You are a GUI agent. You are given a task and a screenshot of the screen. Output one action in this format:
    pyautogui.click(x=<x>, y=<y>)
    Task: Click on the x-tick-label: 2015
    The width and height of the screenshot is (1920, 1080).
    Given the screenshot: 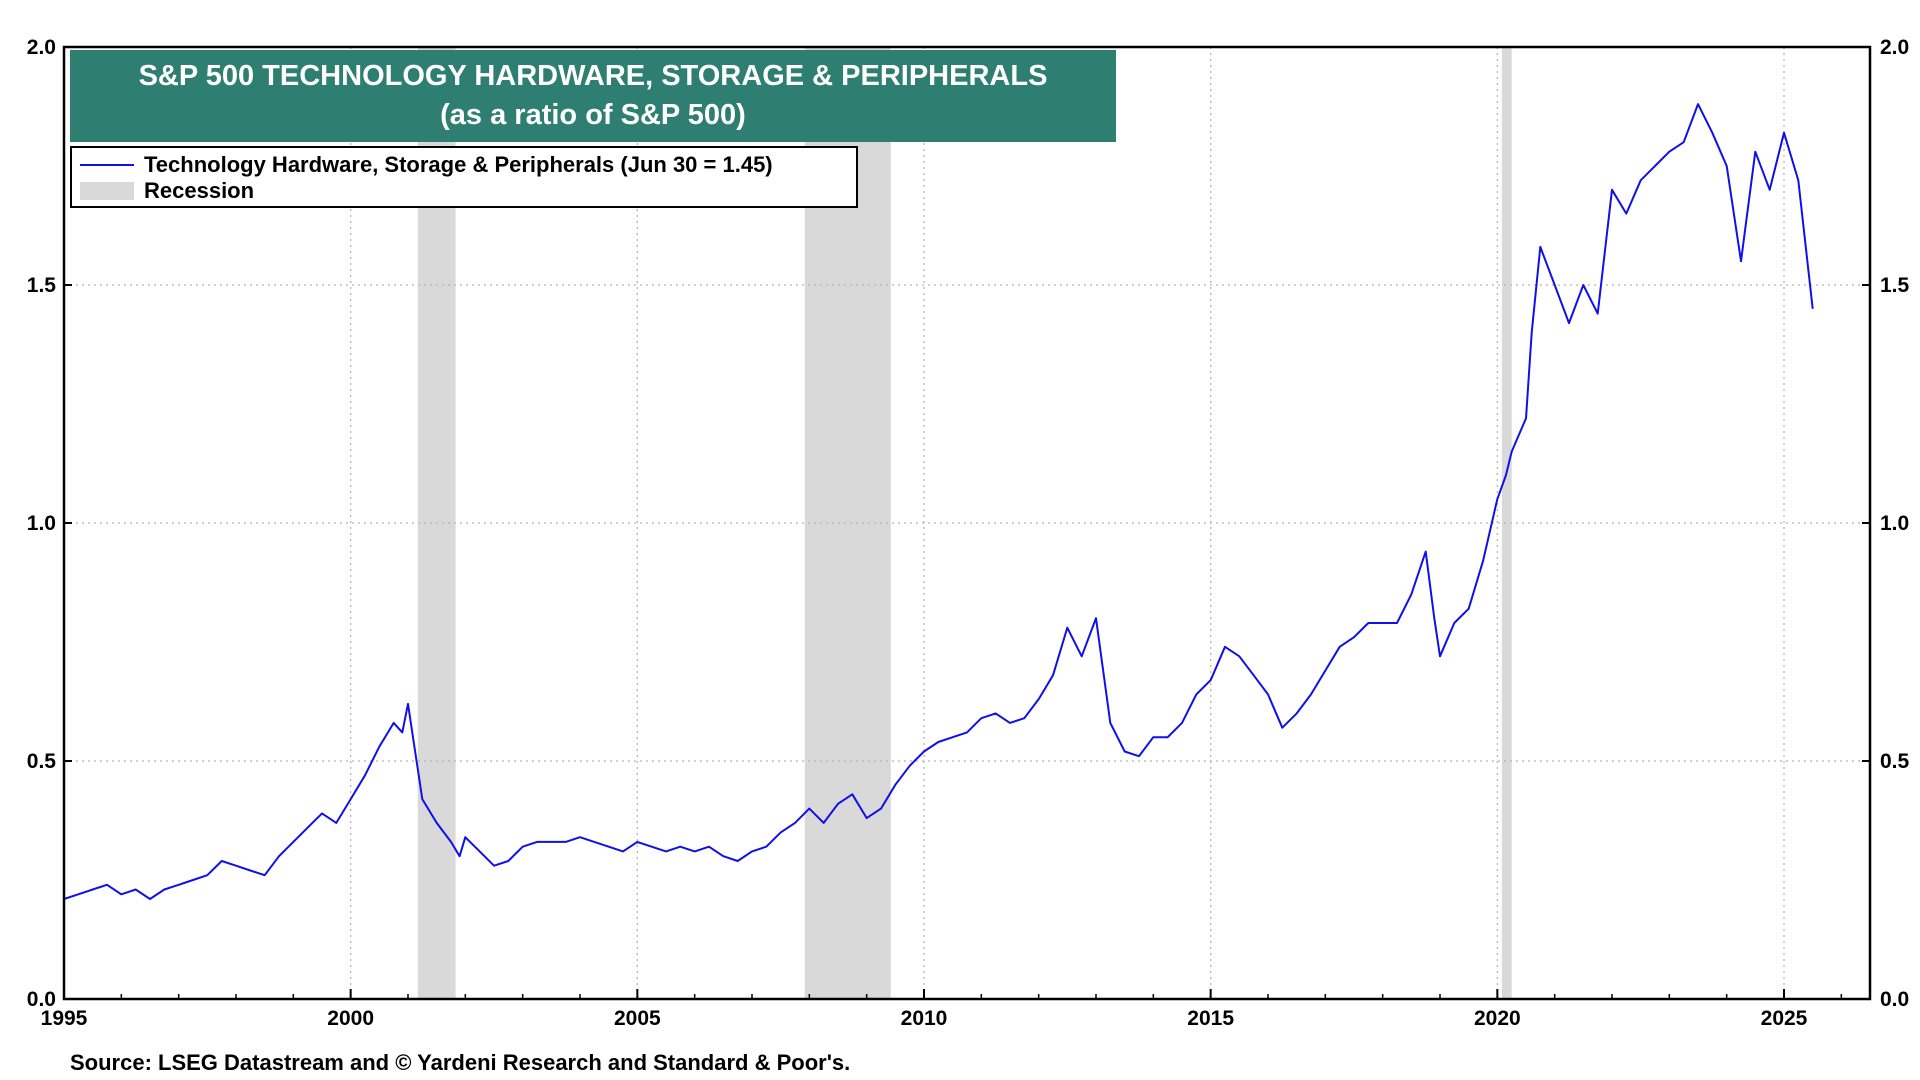 What is the action you would take?
    pyautogui.click(x=1210, y=1018)
    